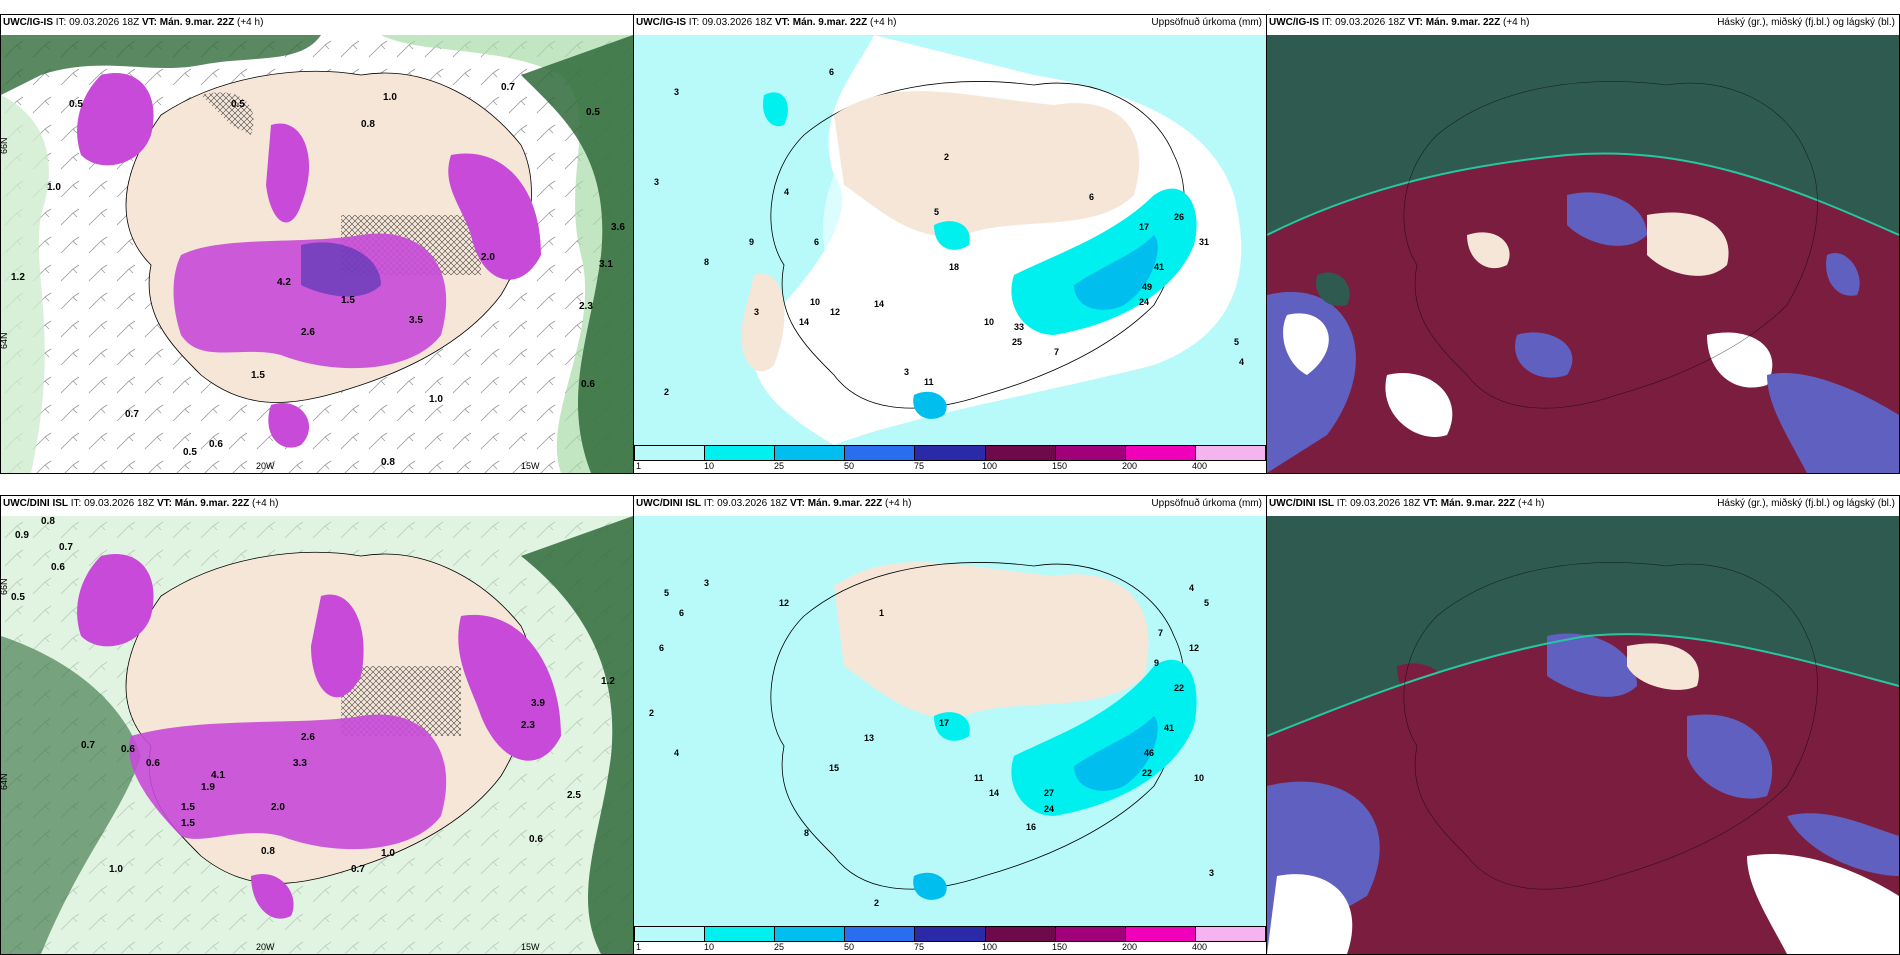  What do you see at coordinates (1206, 503) in the screenshot?
I see `panel-subtitle: Uppsöfnuð úrkoma (mm)` at bounding box center [1206, 503].